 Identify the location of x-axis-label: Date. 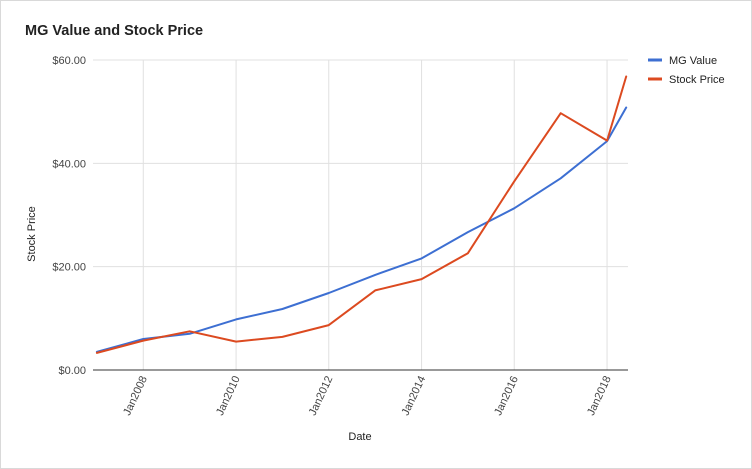
(359, 437).